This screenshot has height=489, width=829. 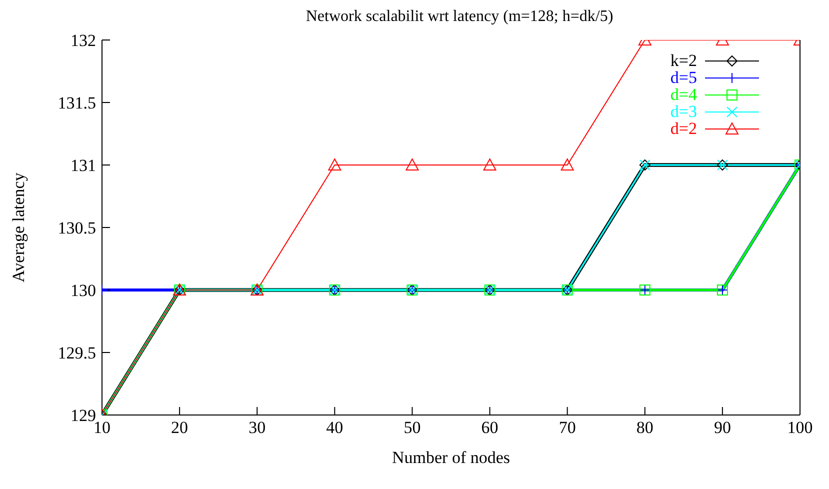 I want to click on y-tick-label: 130.5, so click(x=77, y=228).